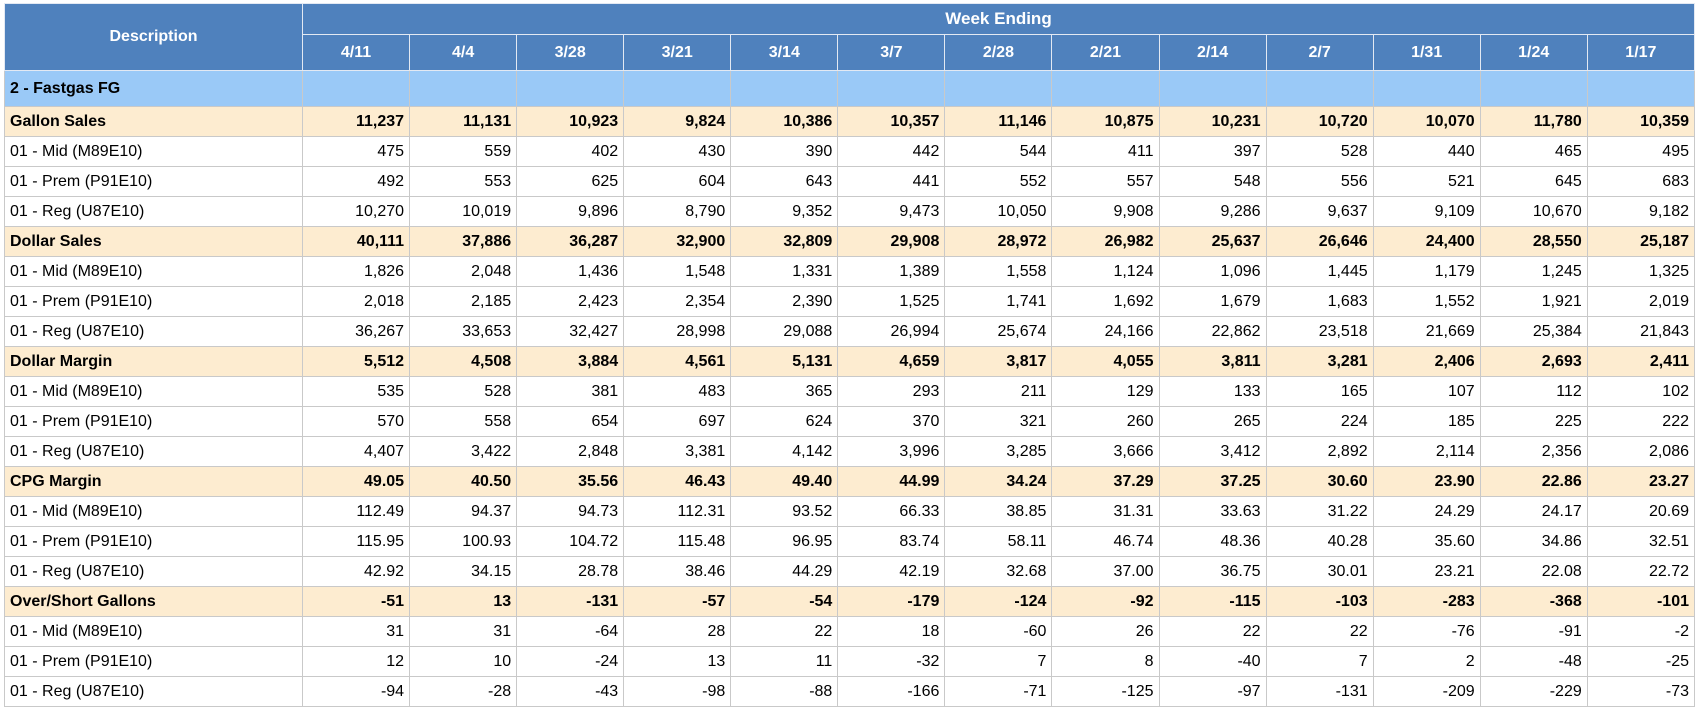 The width and height of the screenshot is (1695, 713). What do you see at coordinates (570, 241) in the screenshot?
I see `value-cell: 36,287` at bounding box center [570, 241].